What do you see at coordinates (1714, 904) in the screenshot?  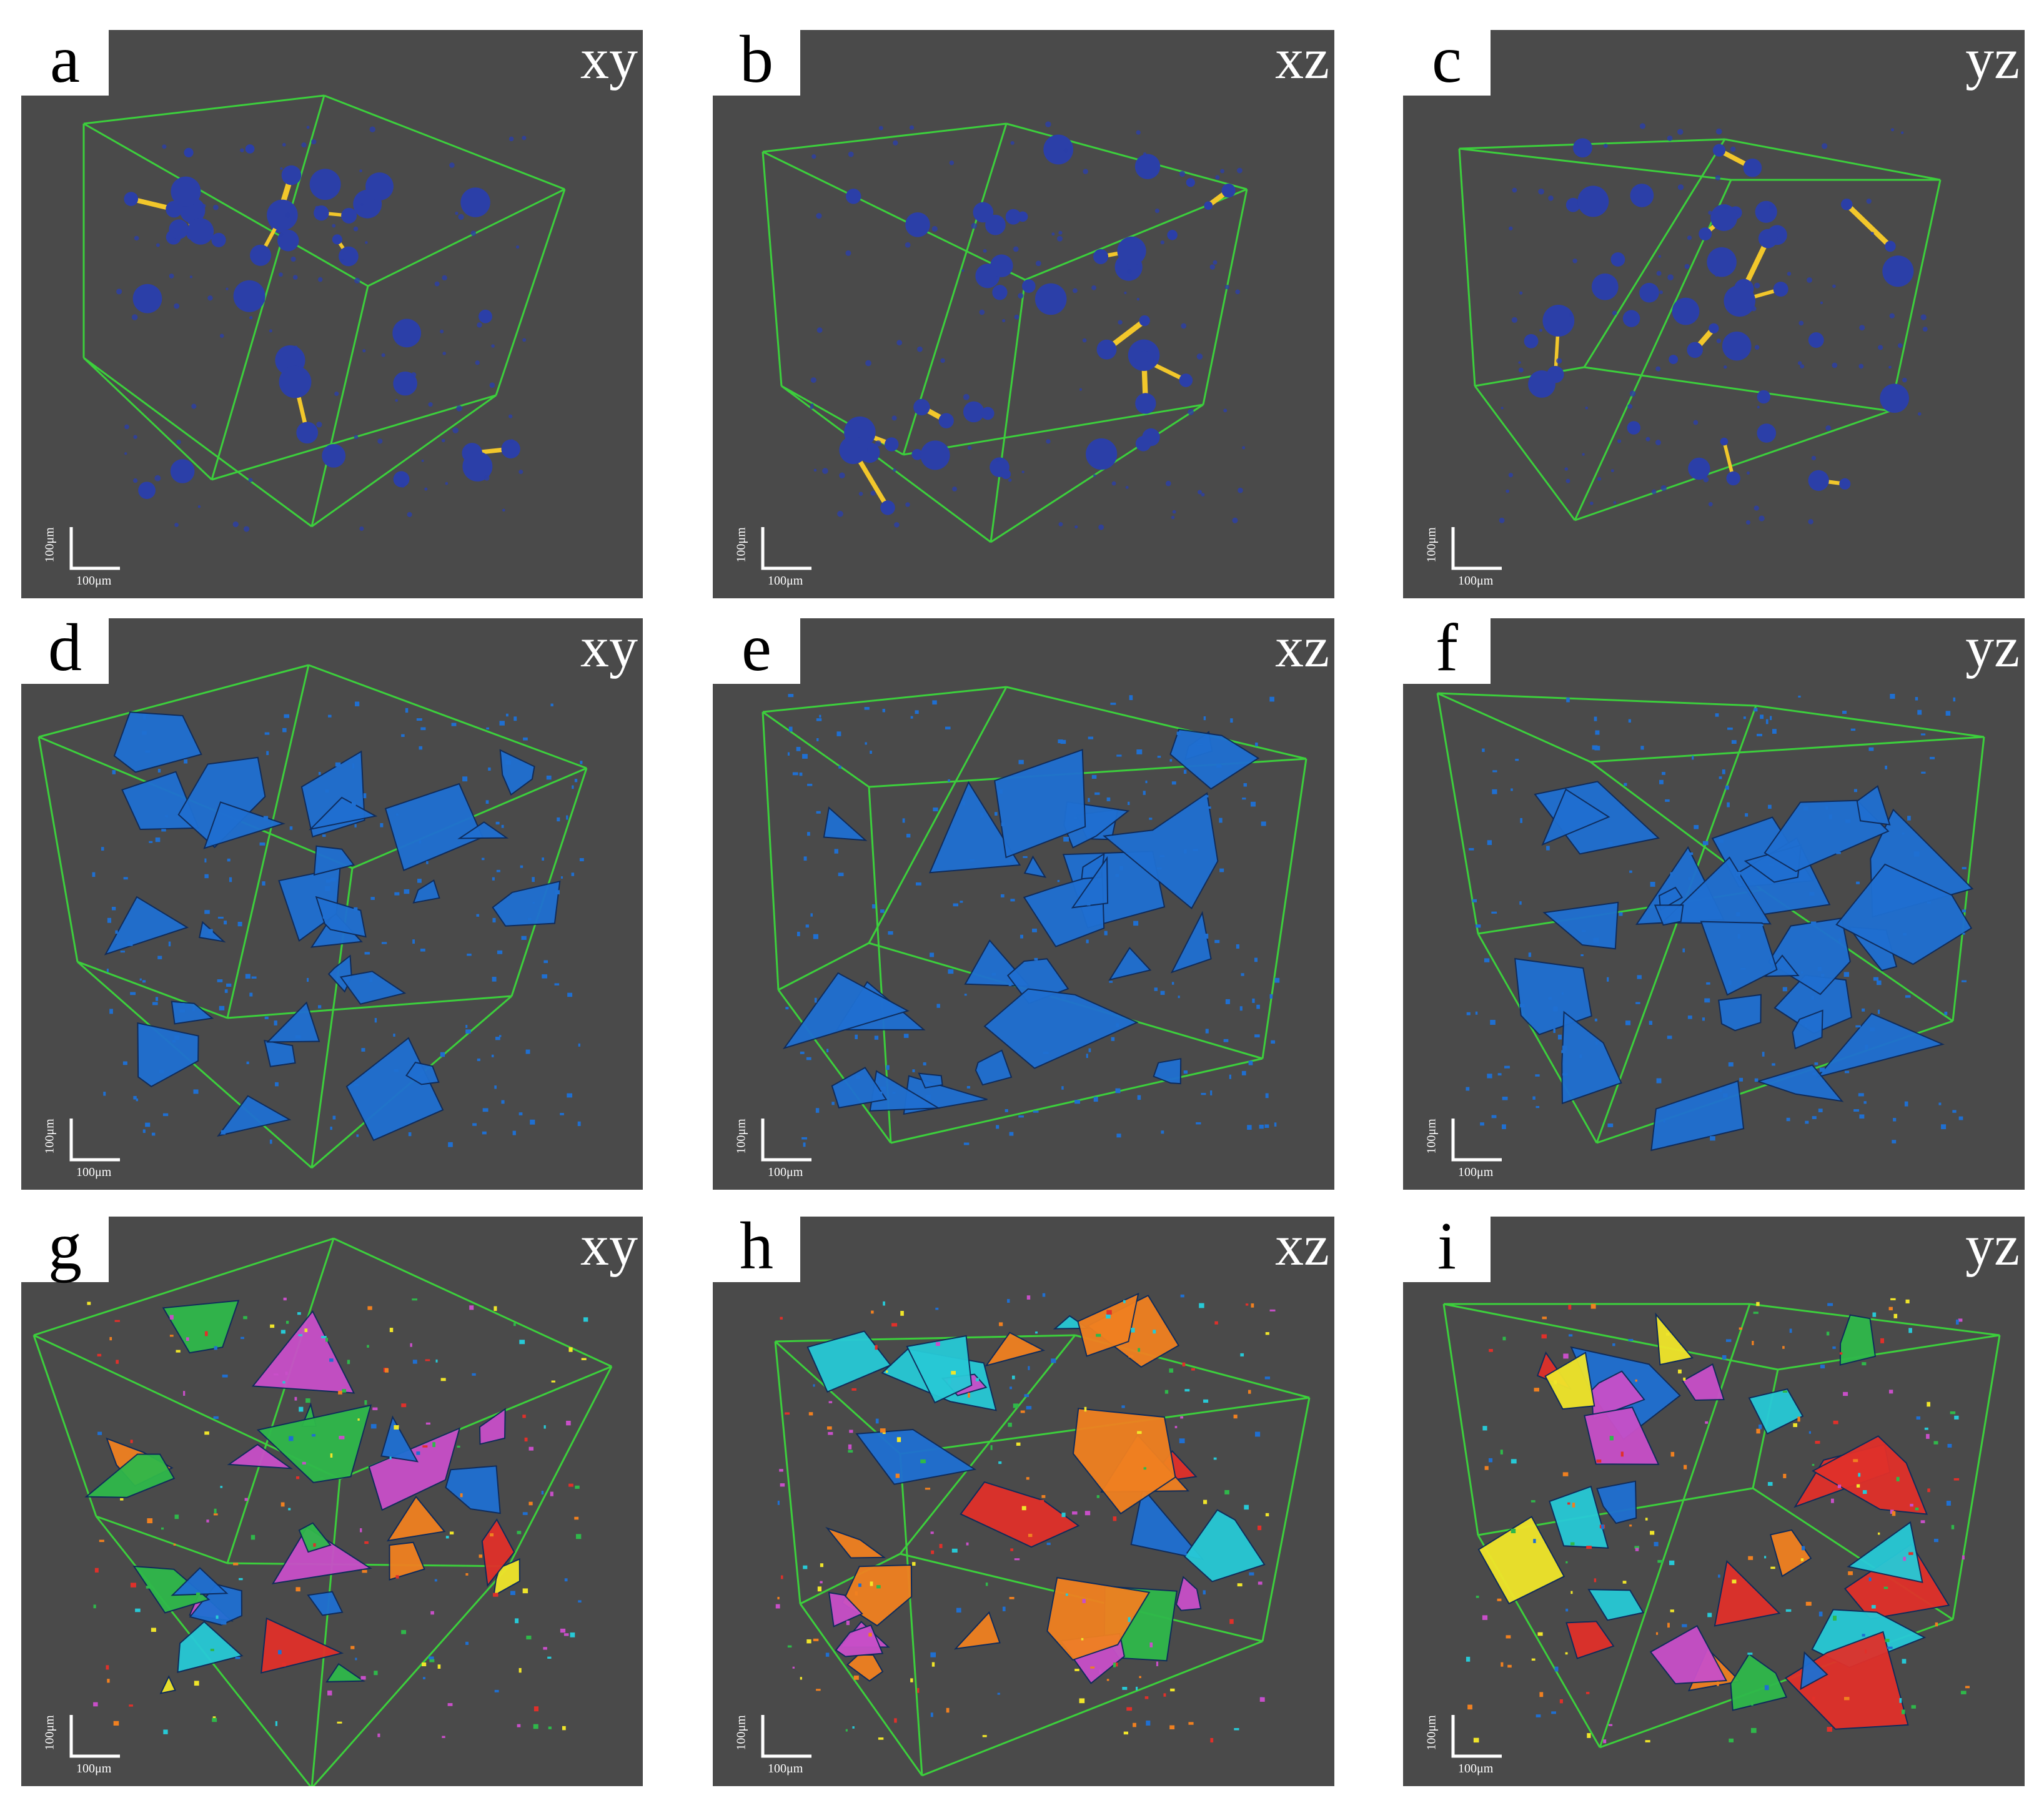 I see `panel-f: f yz 100μm 100μm` at bounding box center [1714, 904].